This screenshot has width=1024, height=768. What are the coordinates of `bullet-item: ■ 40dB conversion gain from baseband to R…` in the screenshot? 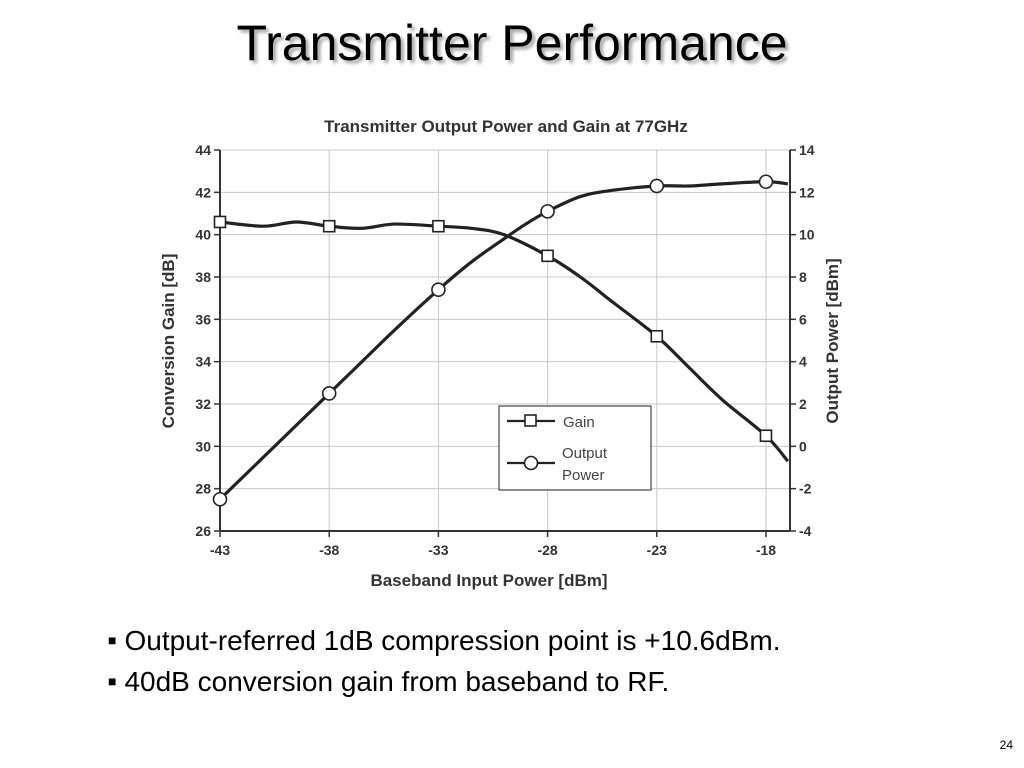 It's located at (444, 681).